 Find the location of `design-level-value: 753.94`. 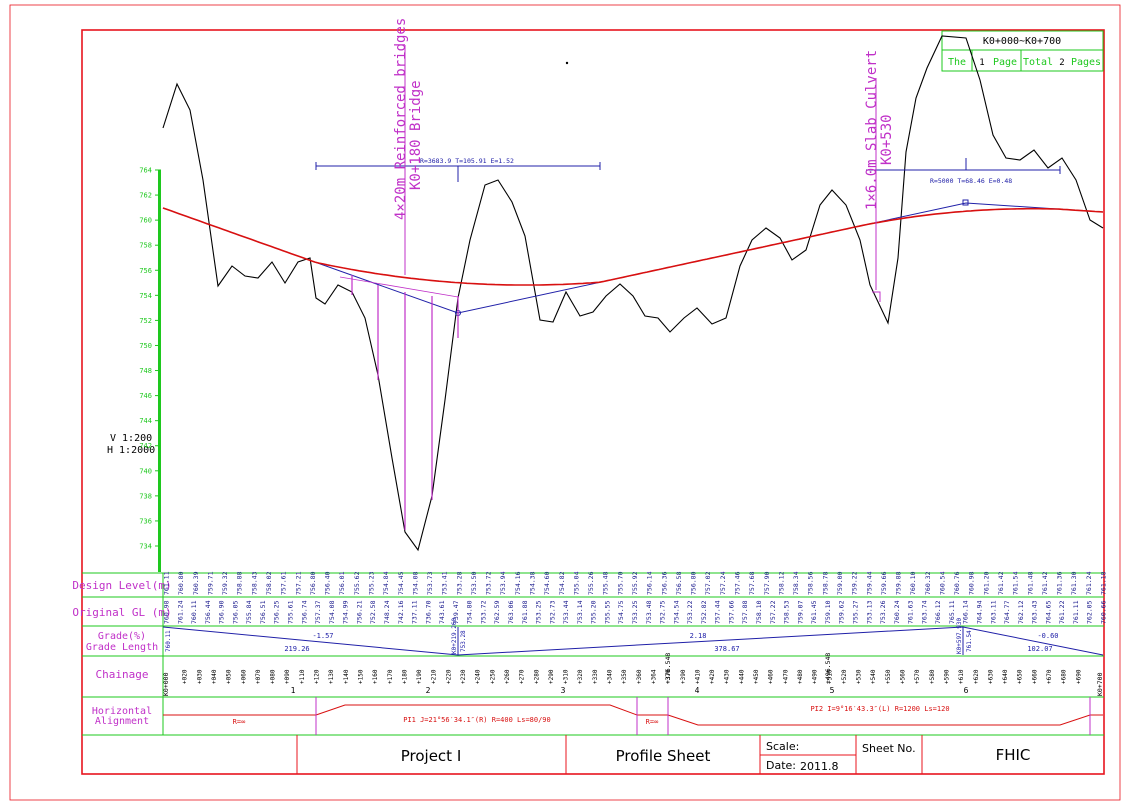

design-level-value: 753.94 is located at coordinates (503, 583).